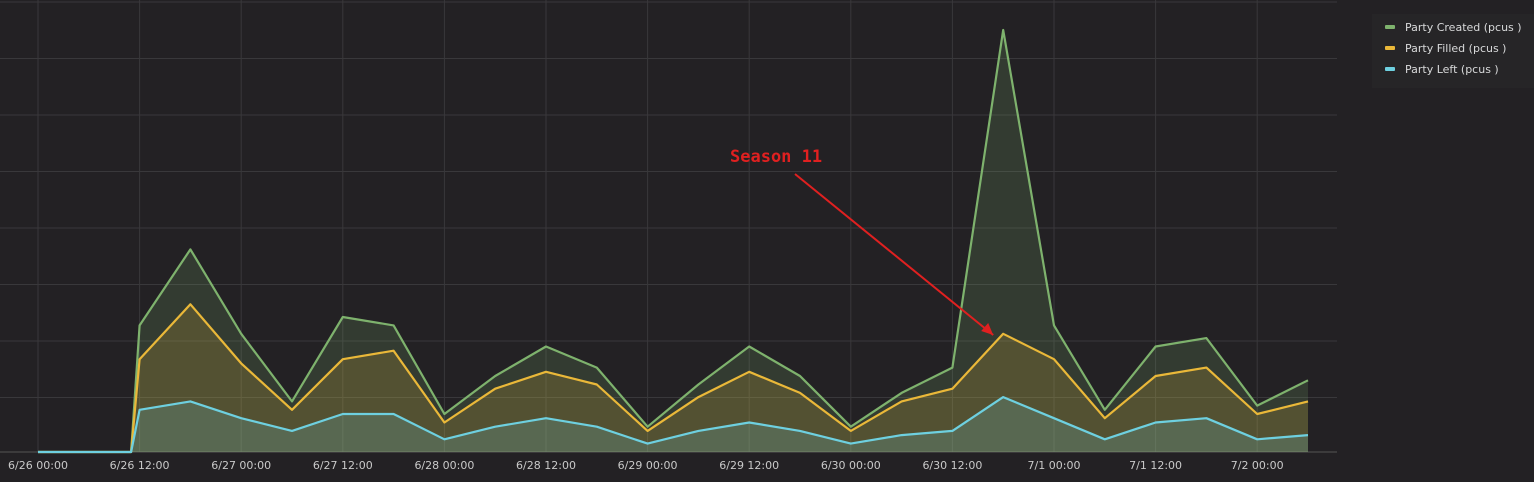 This screenshot has width=1534, height=482. Describe the element at coordinates (343, 465) in the screenshot. I see `x-tick-label: 6/27 12:00` at that location.